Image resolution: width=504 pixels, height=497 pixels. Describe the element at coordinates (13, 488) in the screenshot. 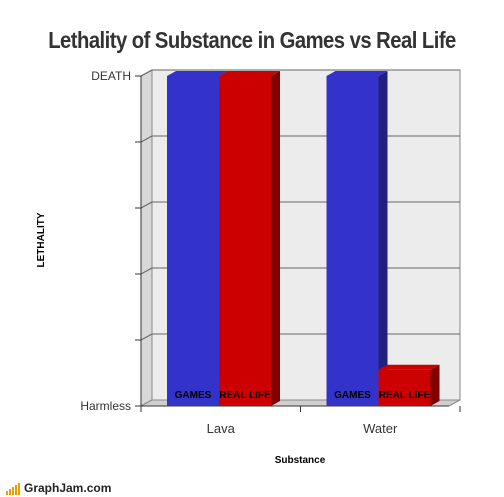

I see `logo-bars-icon` at that location.